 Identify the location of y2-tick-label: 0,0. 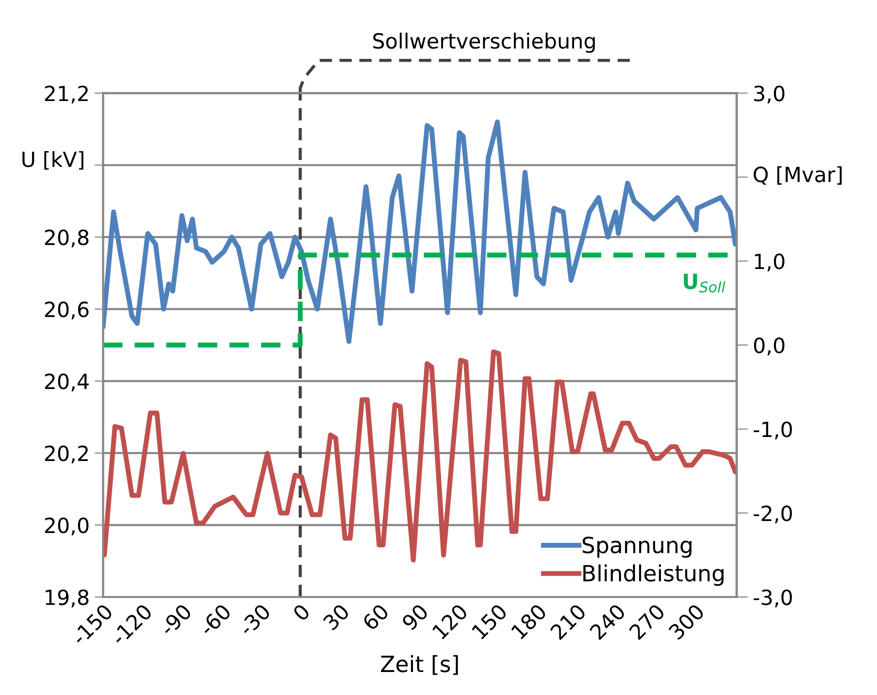
(769, 347).